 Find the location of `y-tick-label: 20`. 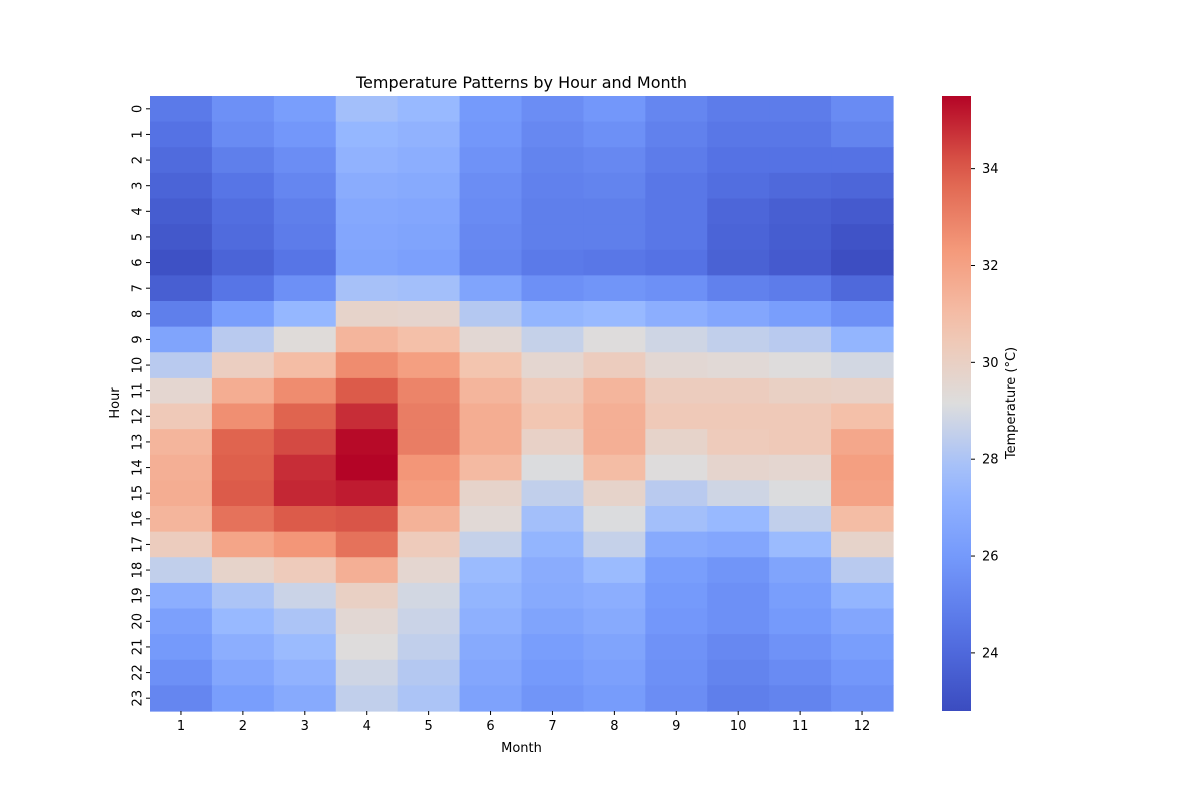

y-tick-label: 20 is located at coordinates (138, 621).